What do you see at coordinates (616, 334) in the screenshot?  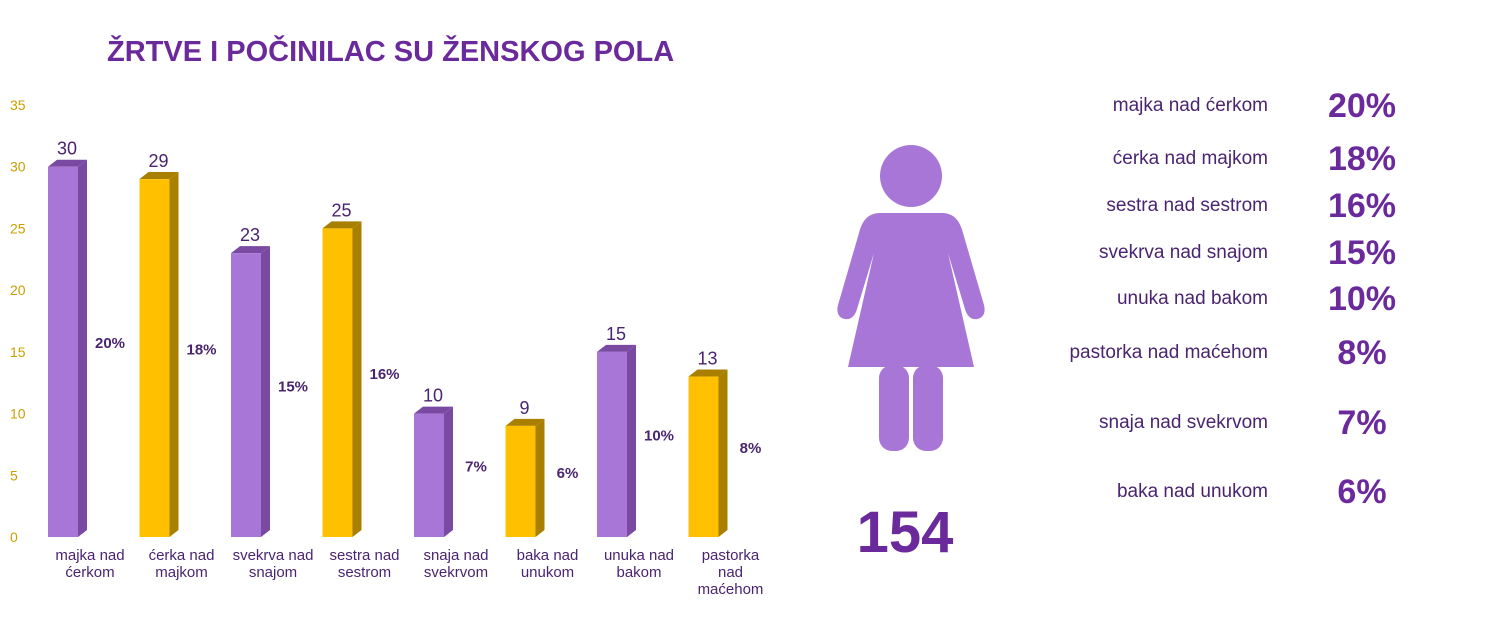 I see `bar-value-label: 15` at bounding box center [616, 334].